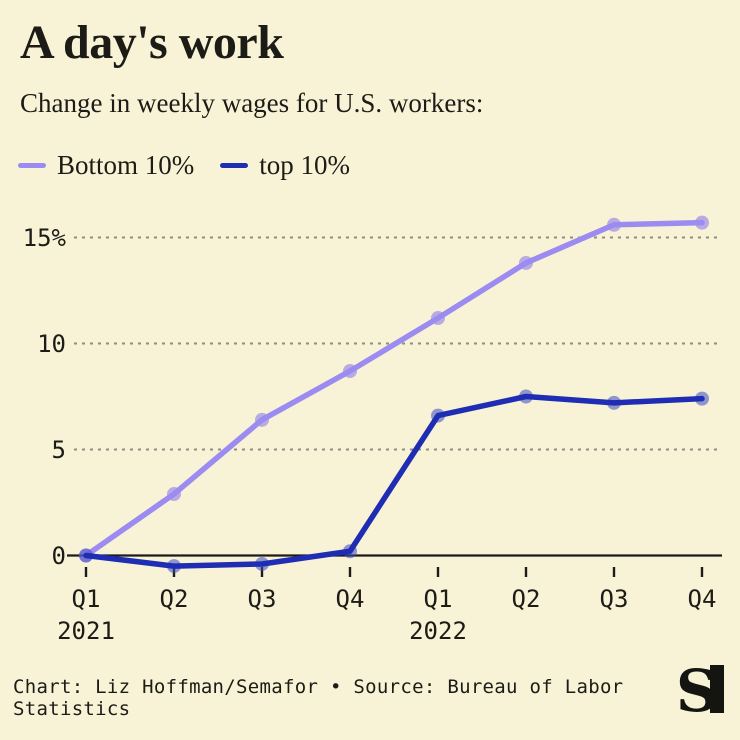  I want to click on x-tick-label-6: Q3, so click(614, 599).